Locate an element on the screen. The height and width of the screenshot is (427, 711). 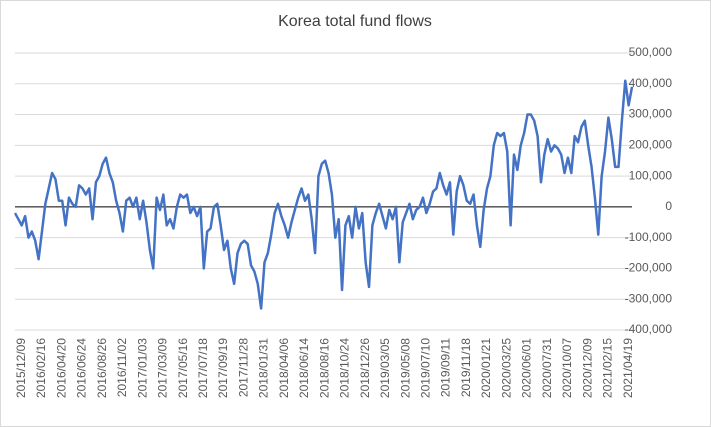
x-tick-label: 2017/11/28 is located at coordinates (243, 367).